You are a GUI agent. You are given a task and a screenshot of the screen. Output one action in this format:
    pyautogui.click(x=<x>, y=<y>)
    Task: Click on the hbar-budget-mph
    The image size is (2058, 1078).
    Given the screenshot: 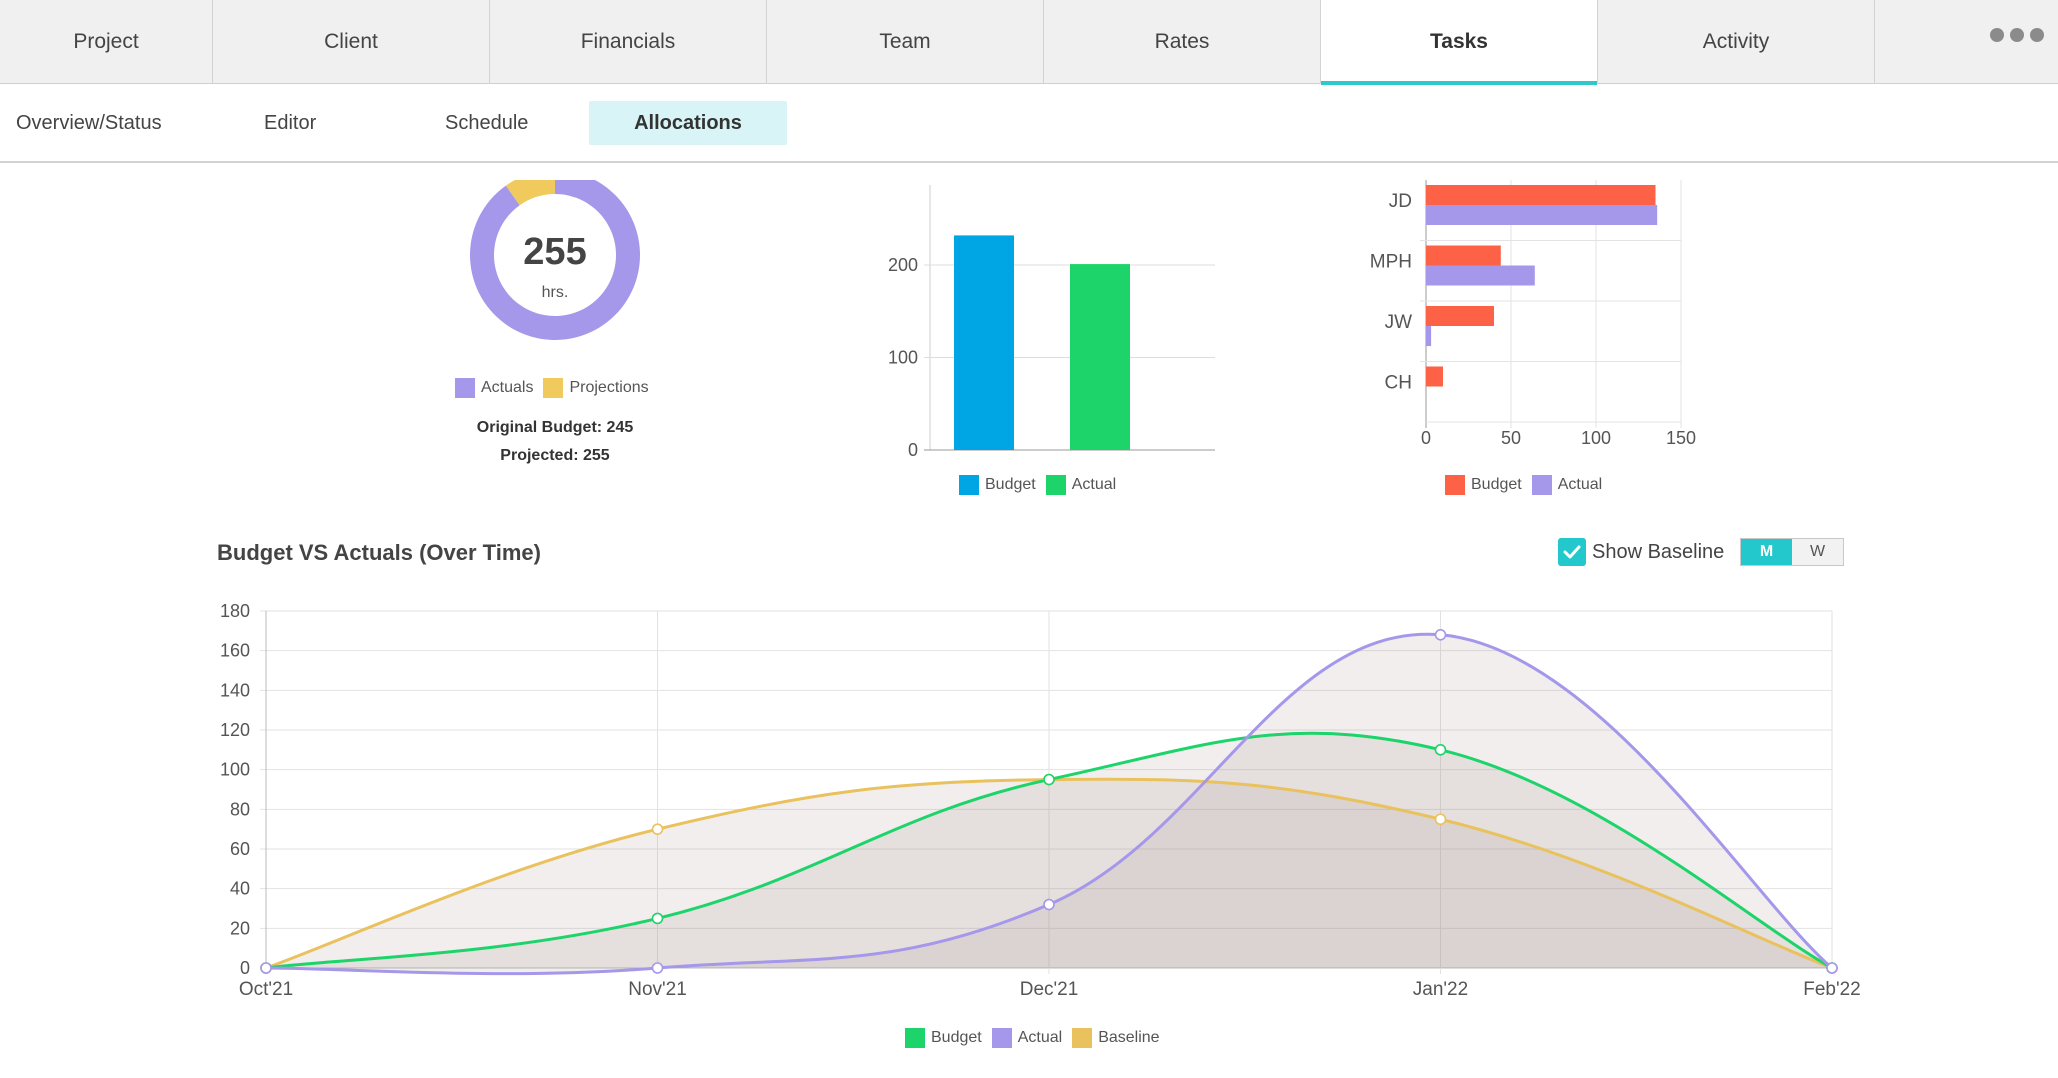 What is the action you would take?
    pyautogui.click(x=1463, y=255)
    